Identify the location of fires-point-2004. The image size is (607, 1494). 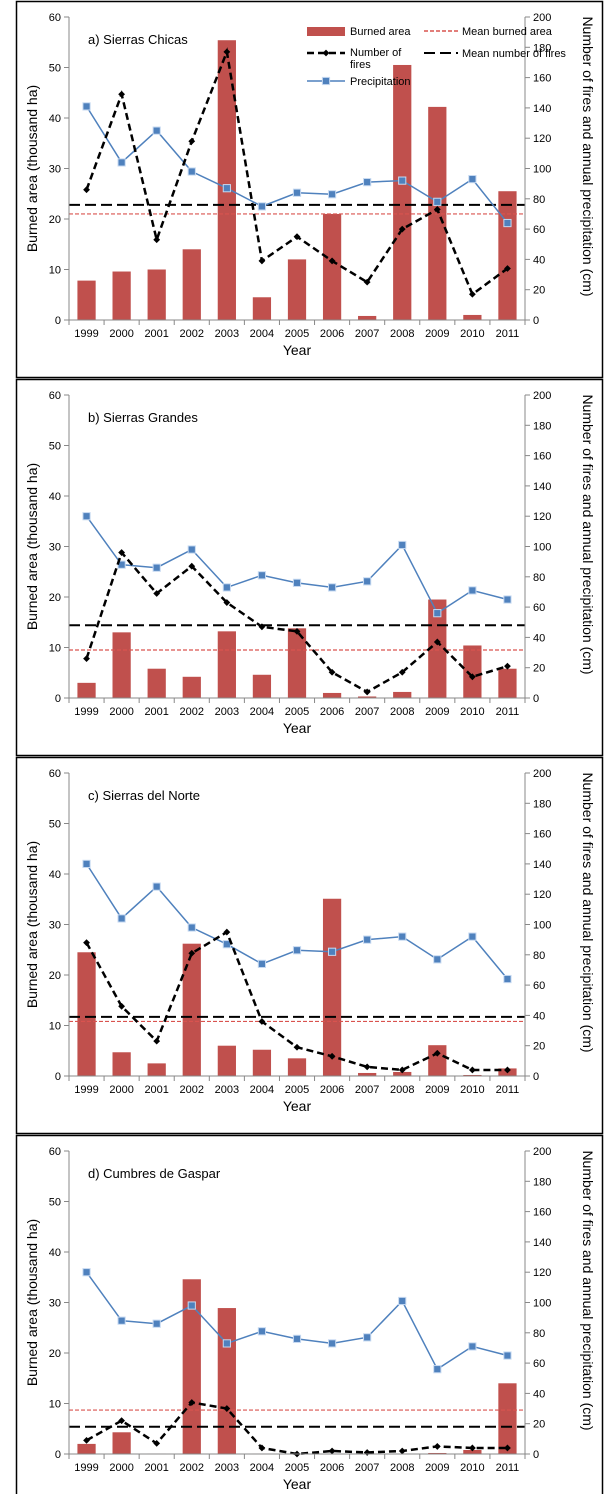
(262, 1448).